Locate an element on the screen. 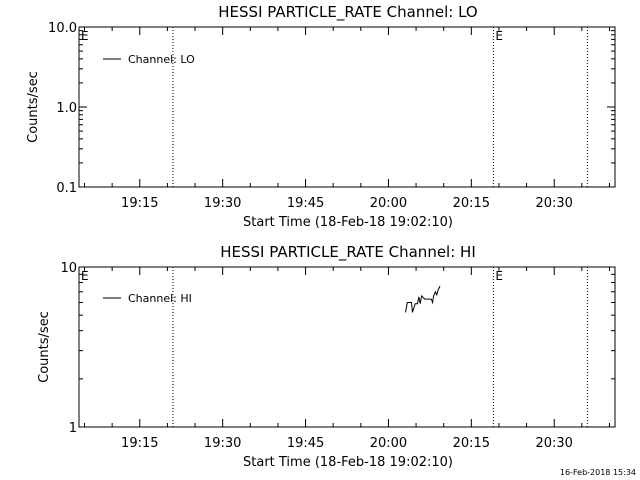  legend-entry: Channel: LO is located at coordinates (161, 59).